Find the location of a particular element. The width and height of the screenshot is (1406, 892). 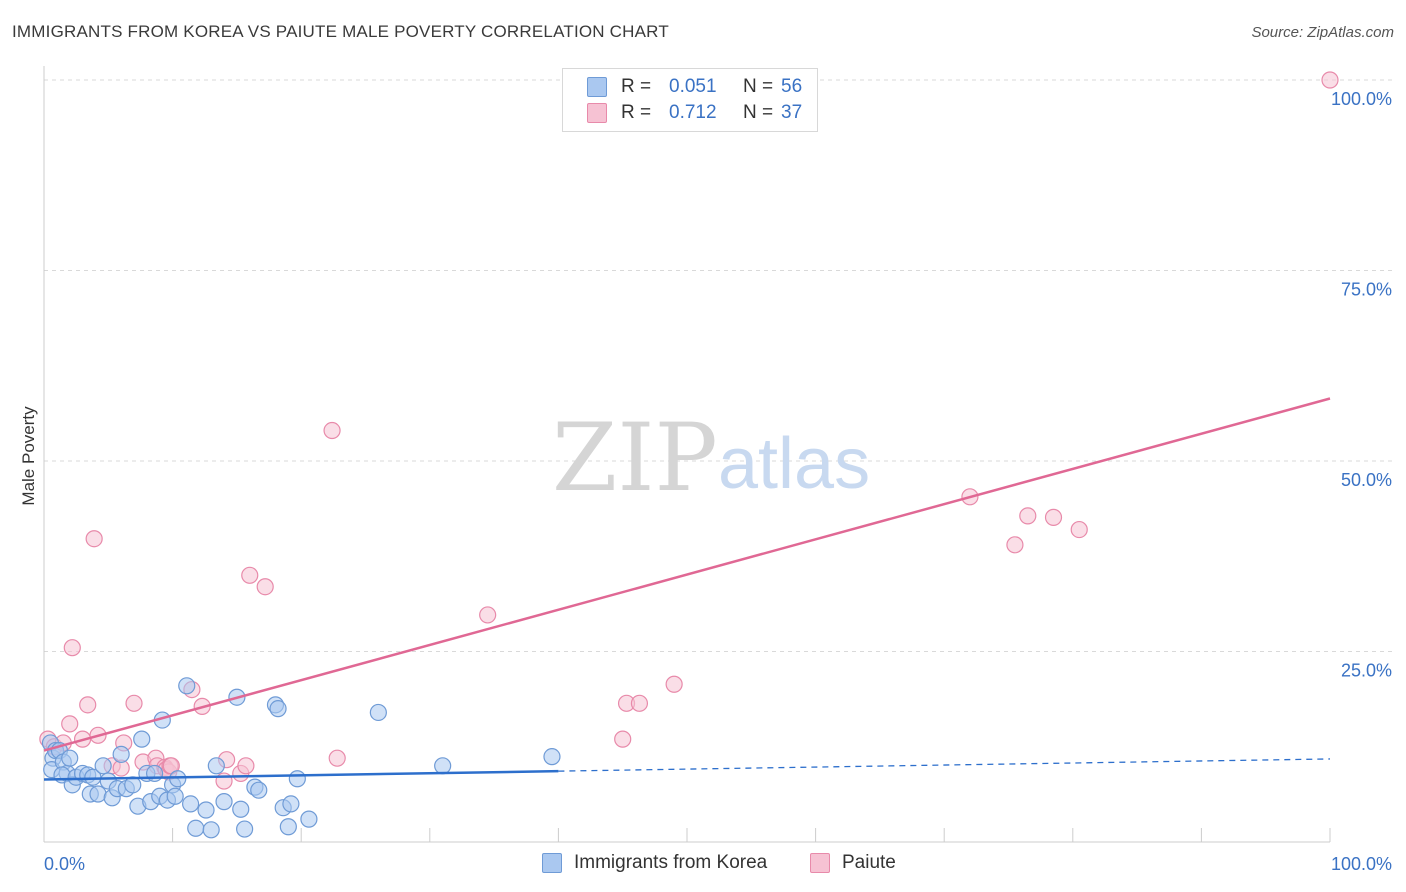

stats-legend: R = 0.051 N = 56 R = 0.712 N = 37 is located at coordinates (690, 100).